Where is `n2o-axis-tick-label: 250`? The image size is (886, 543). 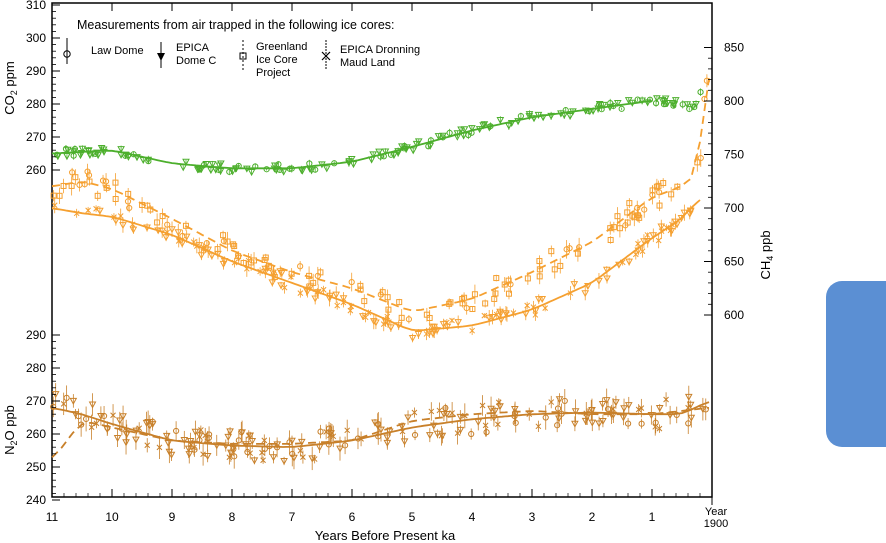 n2o-axis-tick-label: 250 is located at coordinates (36, 467).